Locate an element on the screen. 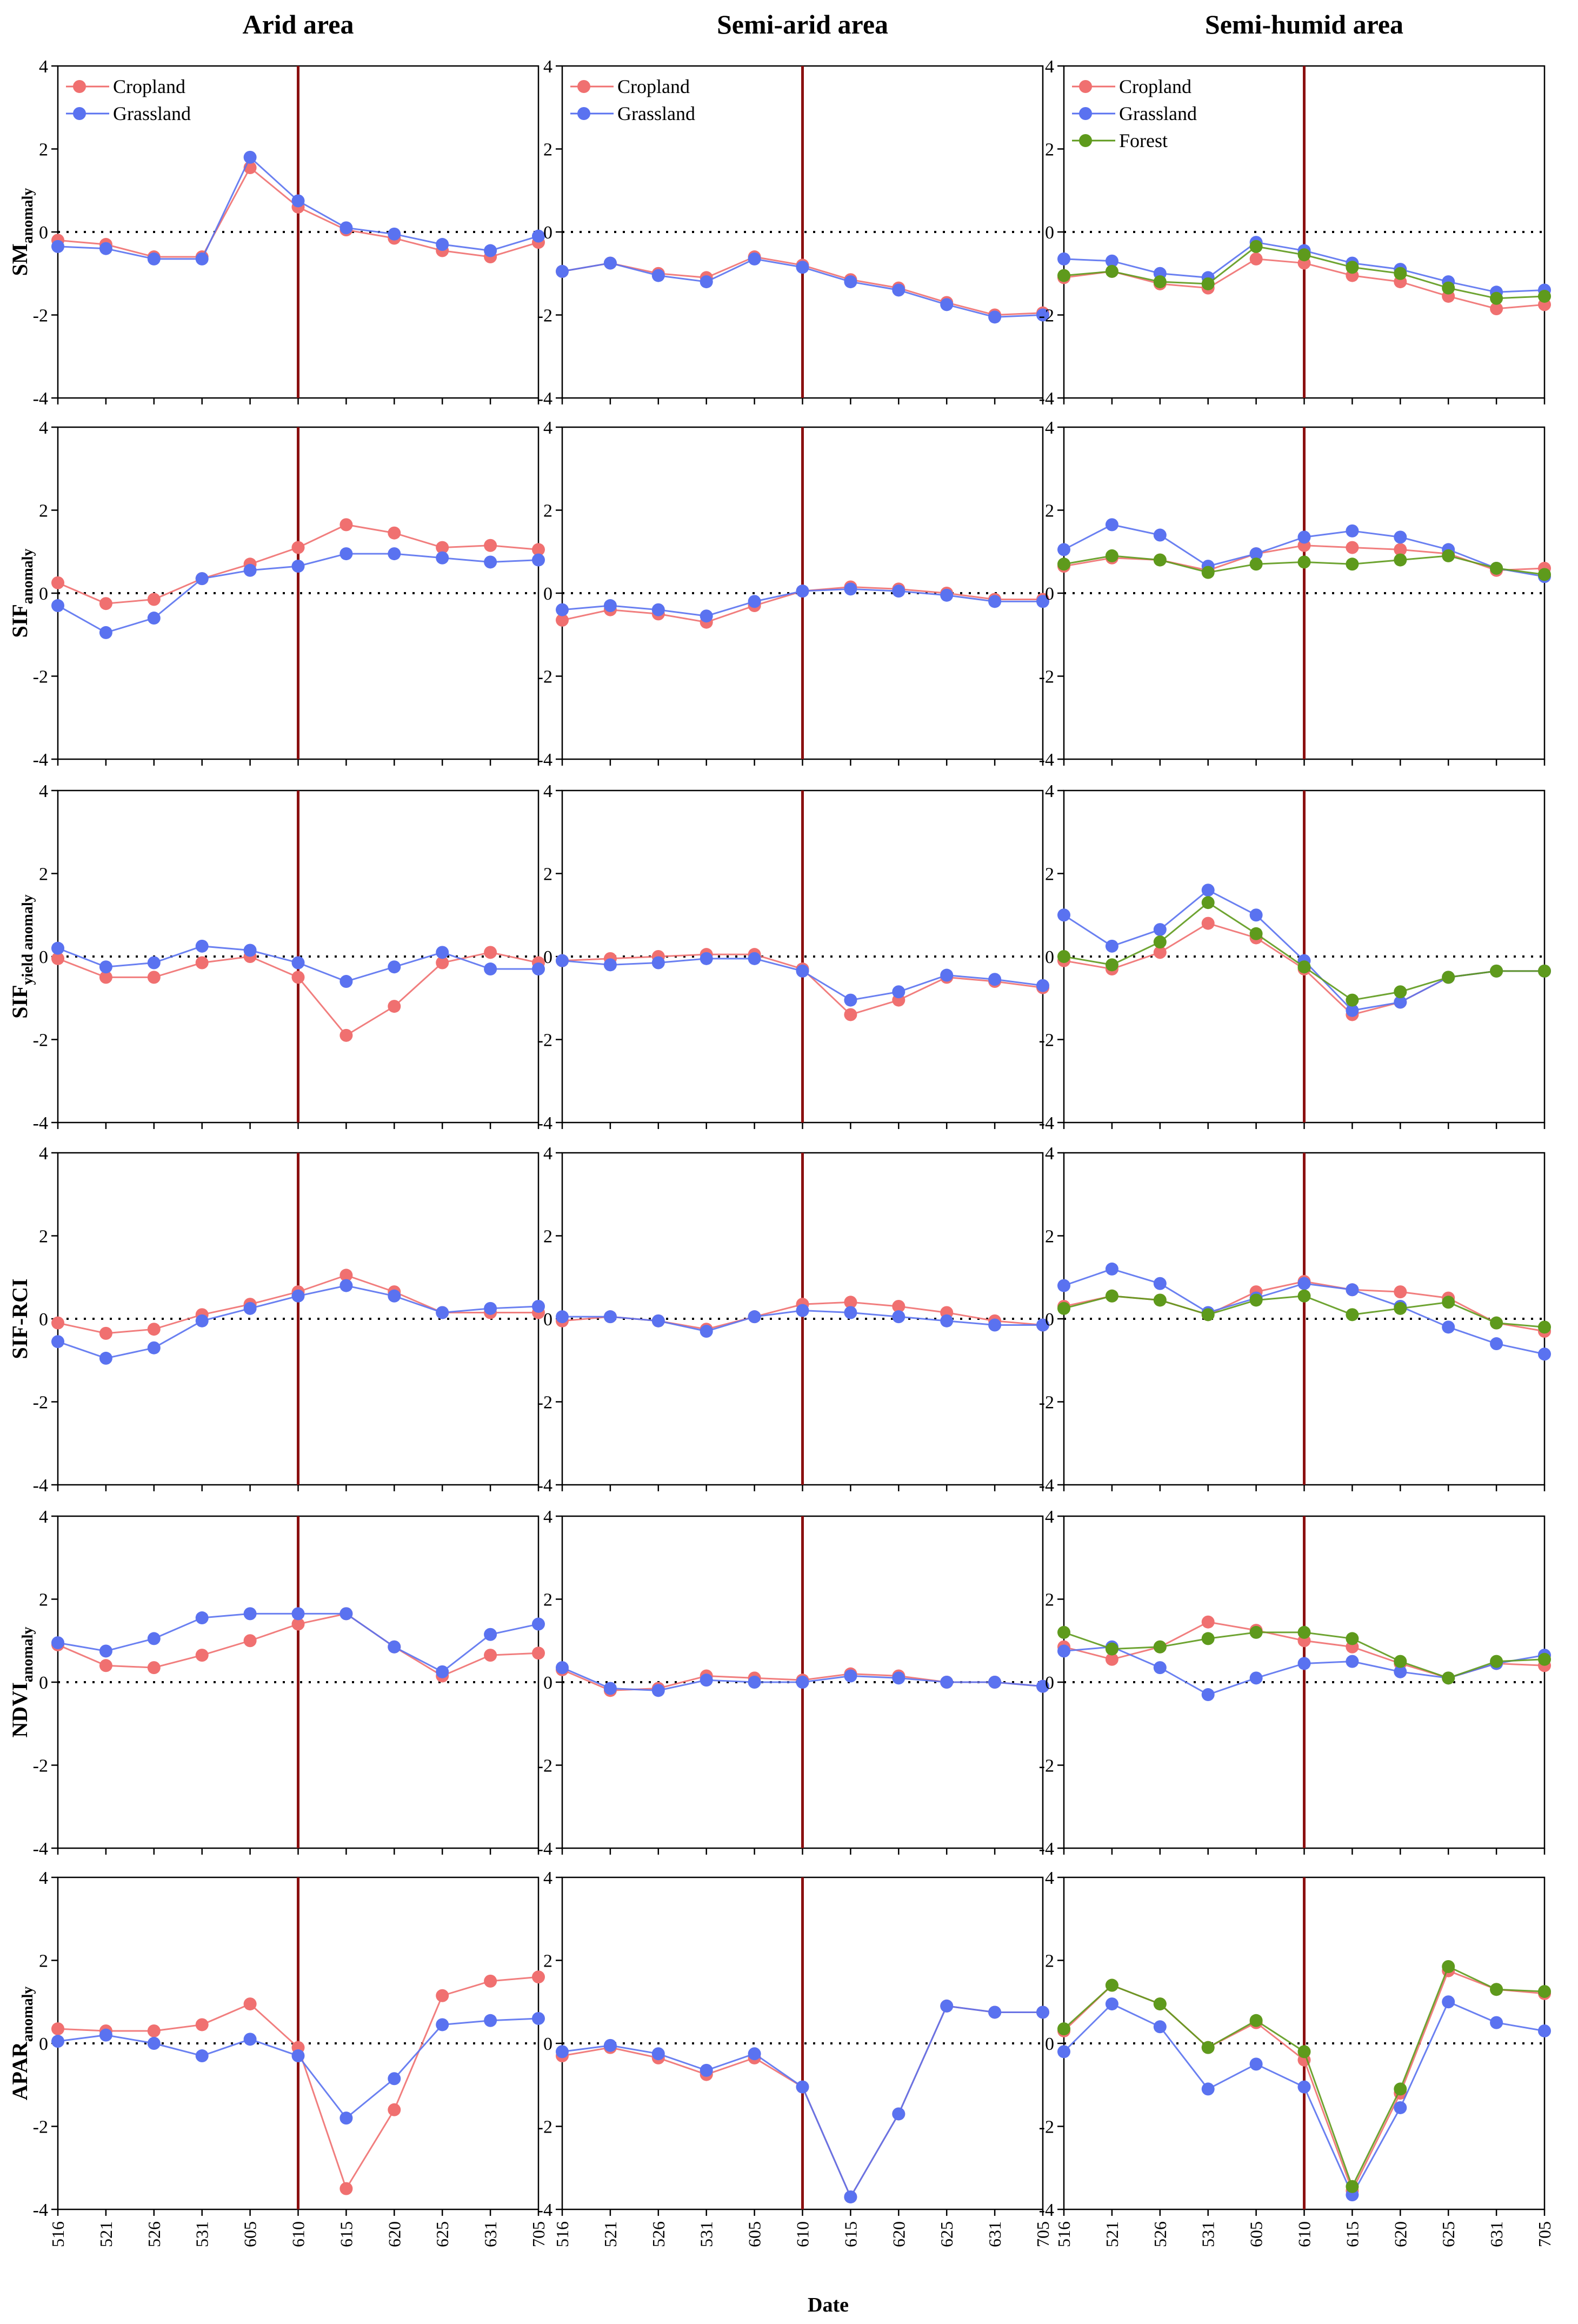  panel-2-0: -4 -2 0 2 4 SIFyield anomaly is located at coordinates (276, 957).